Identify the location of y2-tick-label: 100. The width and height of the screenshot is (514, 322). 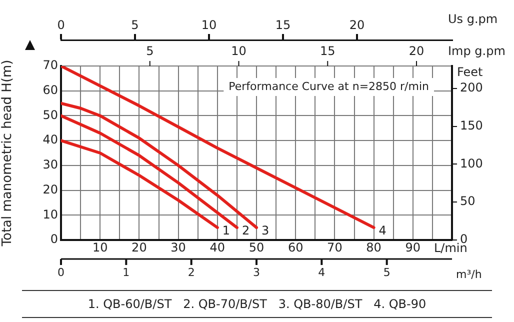
(471, 163).